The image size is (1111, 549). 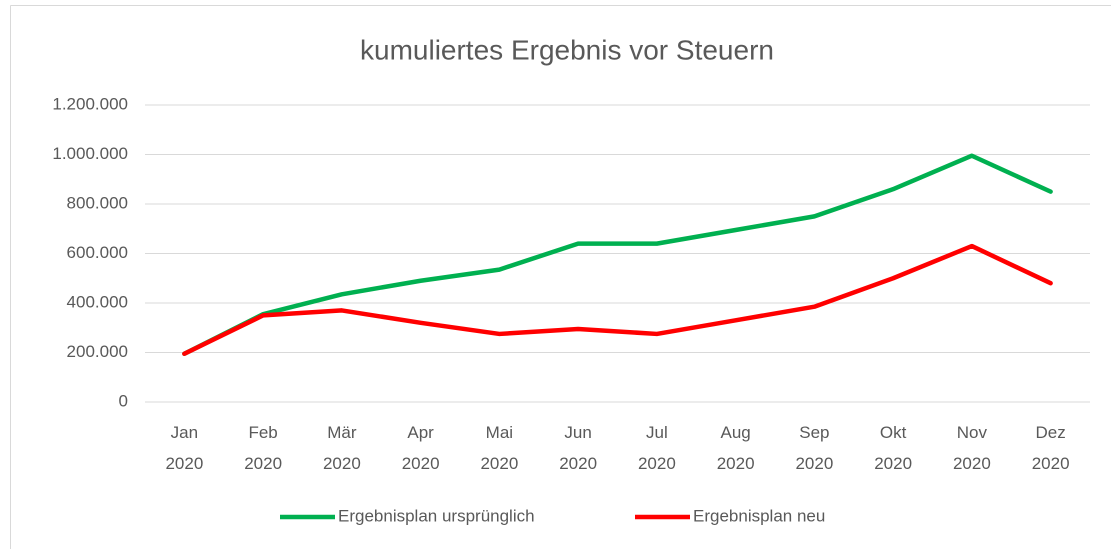 I want to click on x-tick-label: Mai 2020, so click(x=499, y=448).